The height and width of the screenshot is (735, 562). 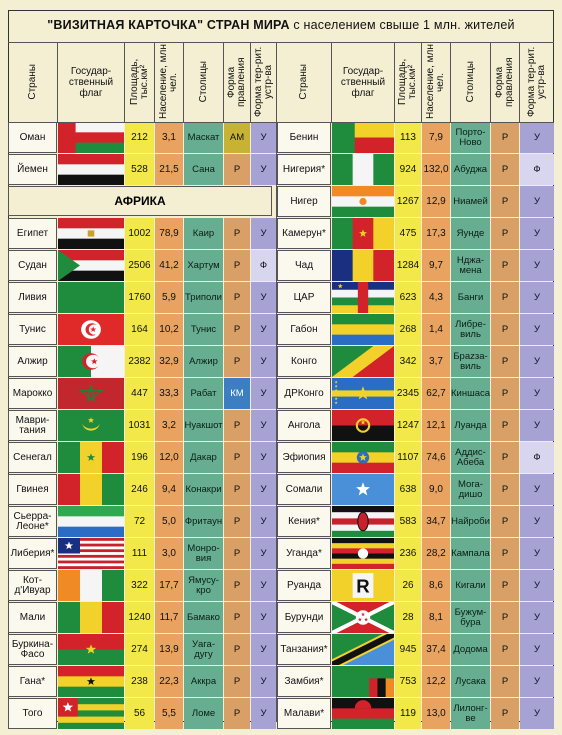 I want to click on table-row: Сьерра-Леоне* 72 5,0 Фритаун Р У, so click(x=281, y=521).